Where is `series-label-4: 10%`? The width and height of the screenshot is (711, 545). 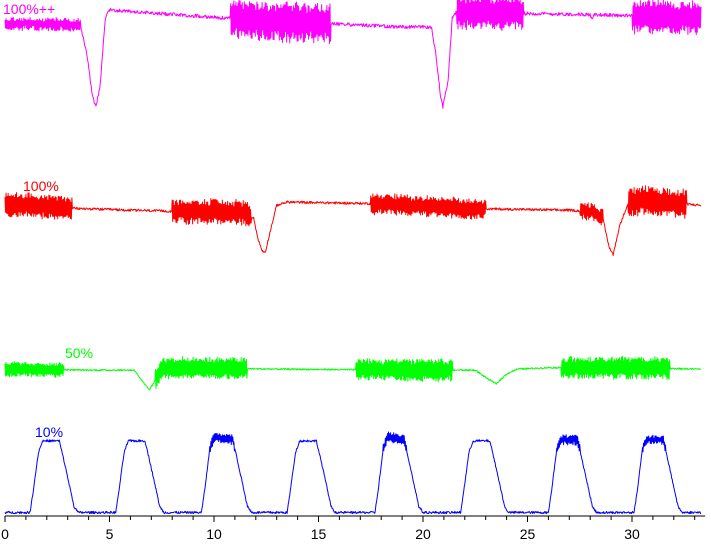
series-label-4: 10% is located at coordinates (49, 432).